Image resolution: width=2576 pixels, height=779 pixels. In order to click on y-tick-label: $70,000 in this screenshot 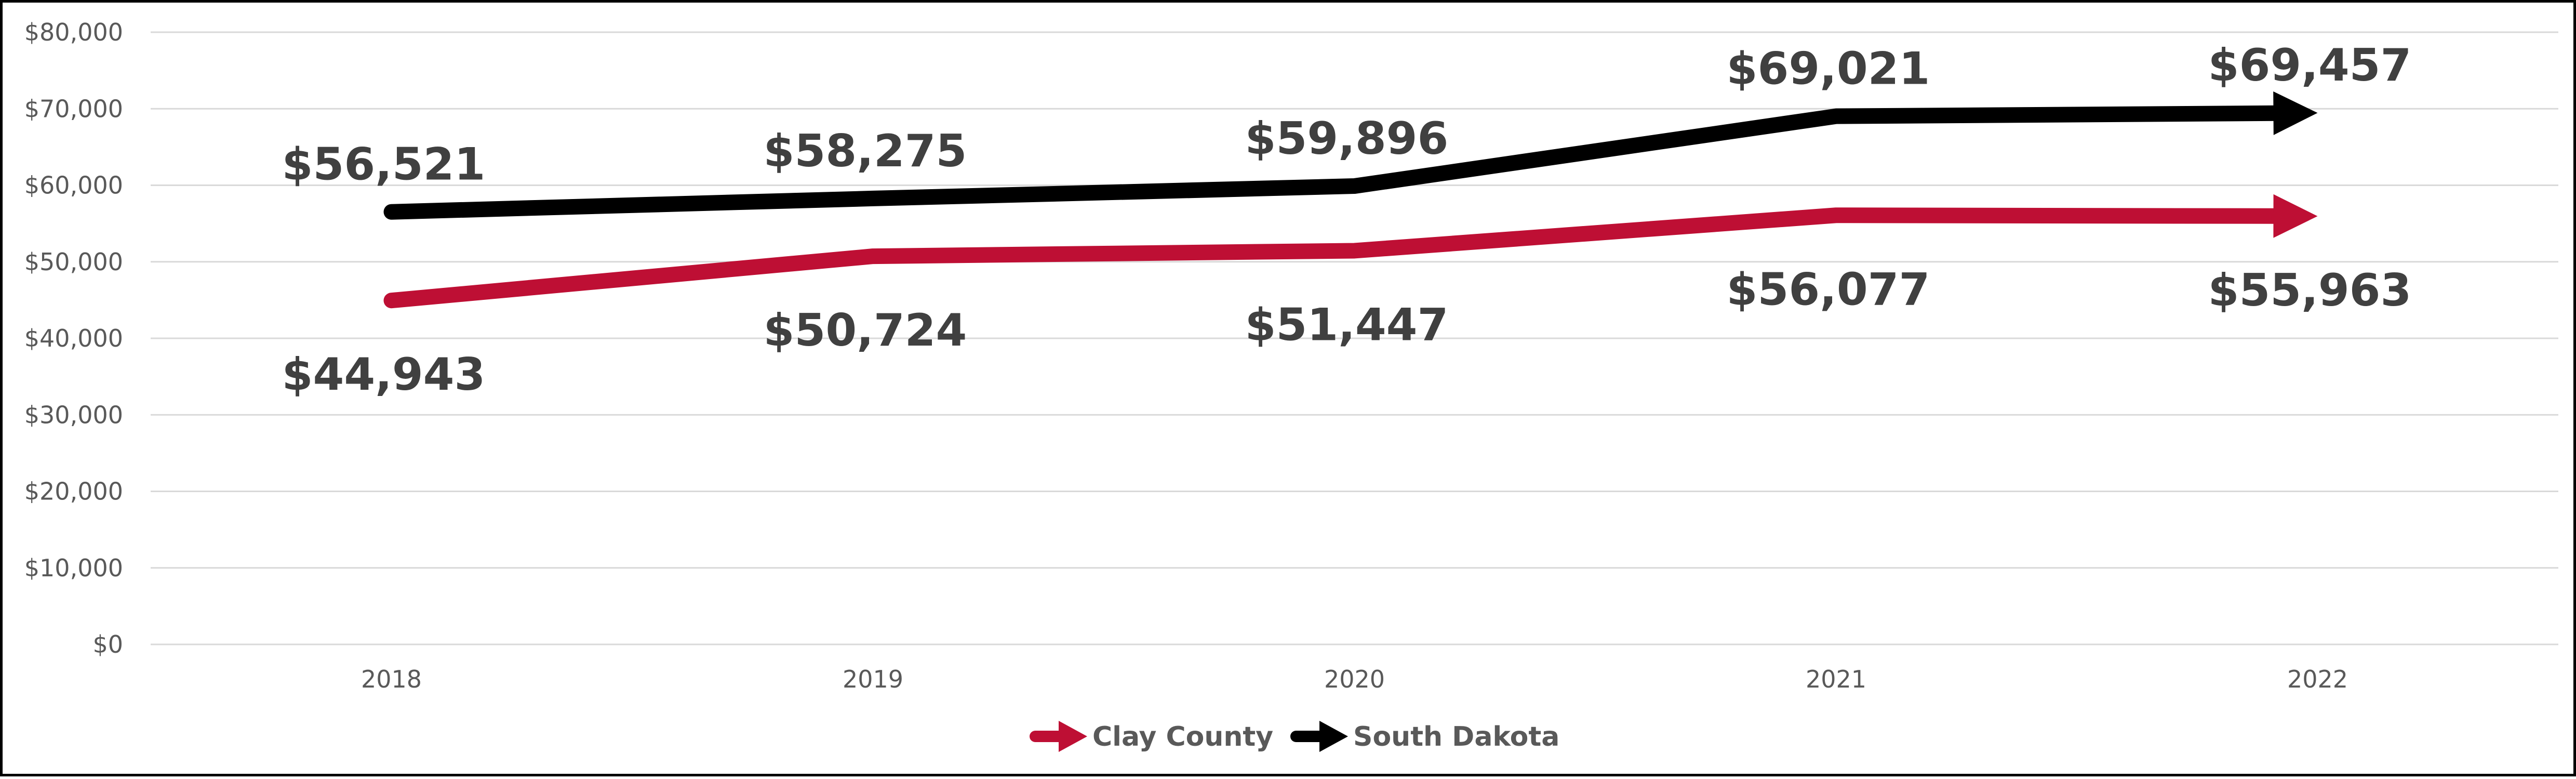, I will do `click(73, 109)`.